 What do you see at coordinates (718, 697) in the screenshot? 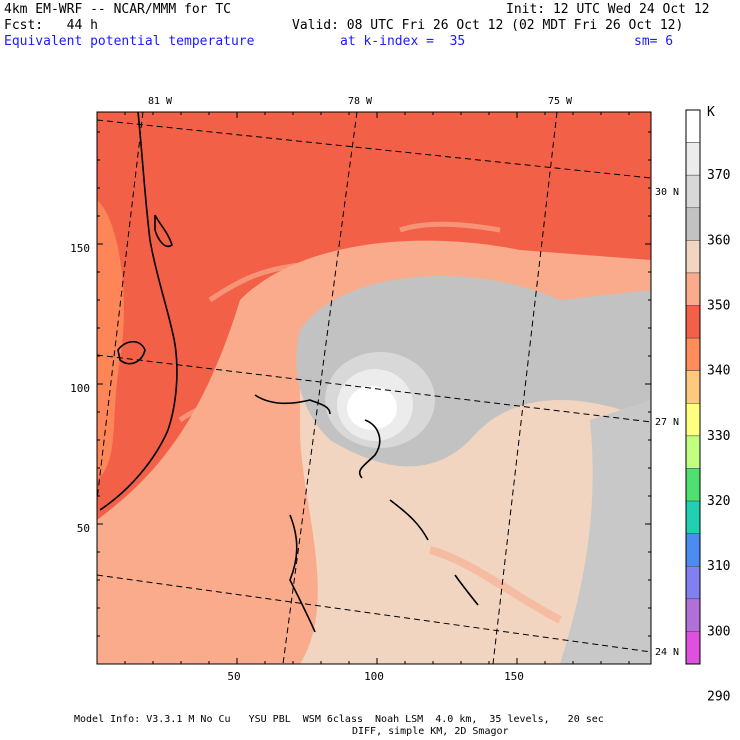
I see `legend-label: 290` at bounding box center [718, 697].